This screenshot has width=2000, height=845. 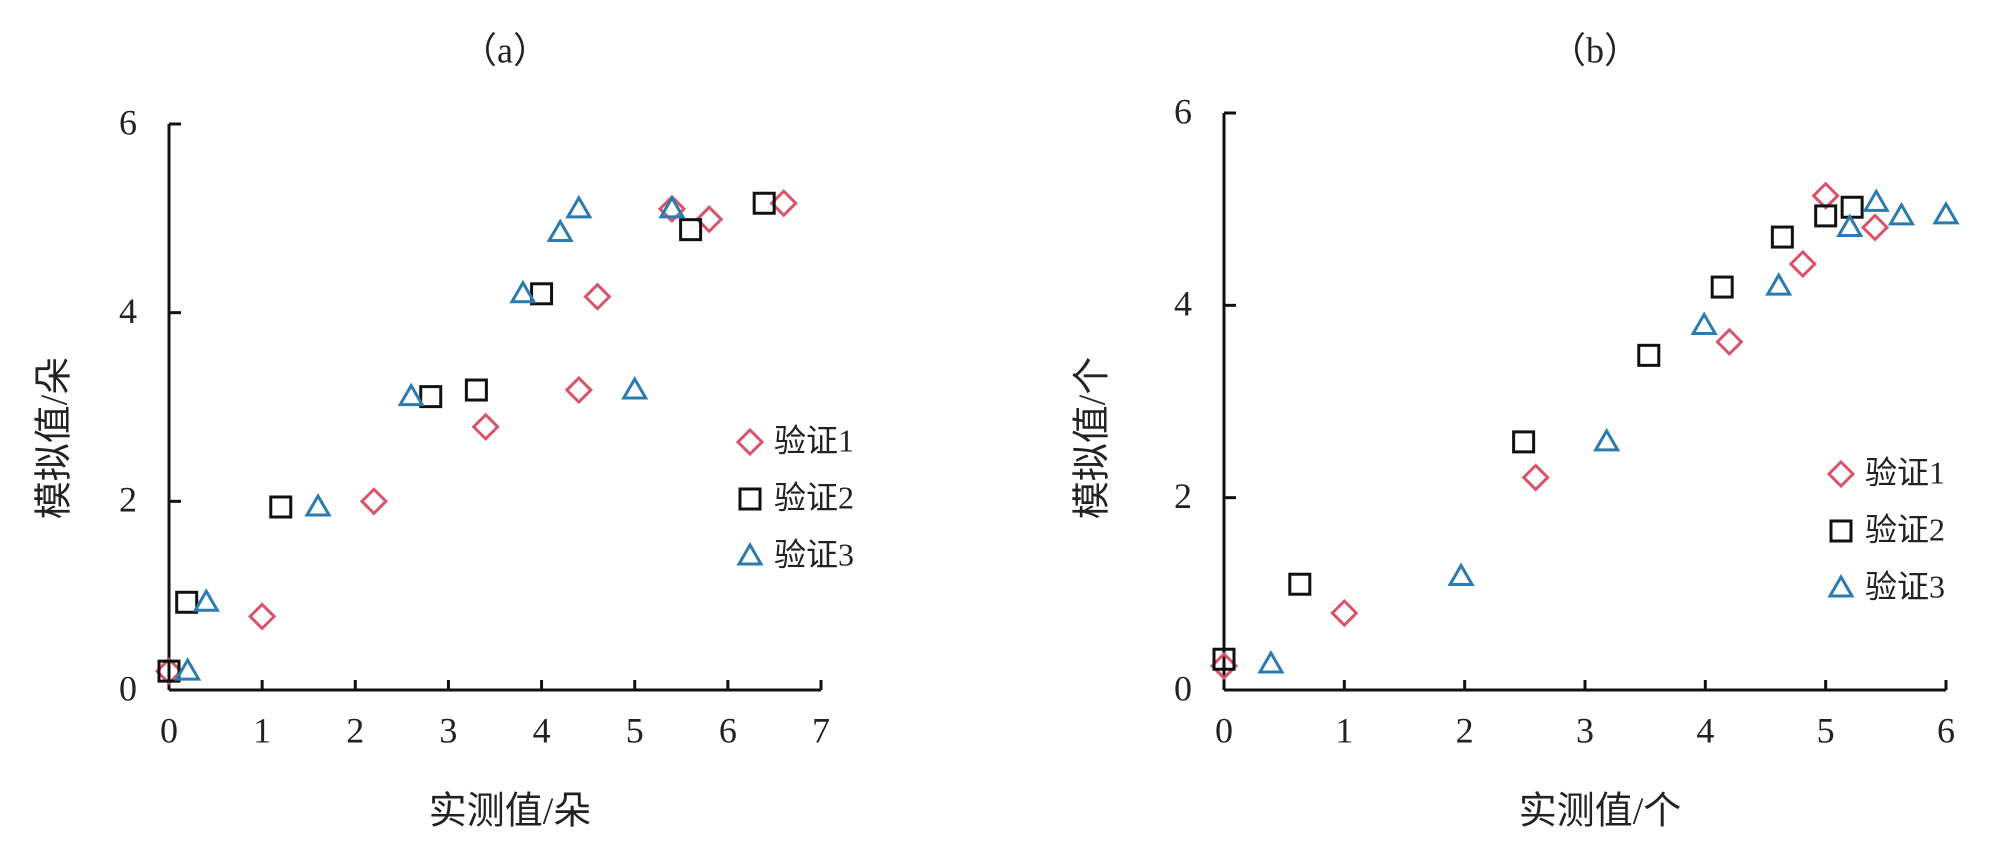 I want to click on x-axis-label: 实测值/朵, so click(x=510, y=812).